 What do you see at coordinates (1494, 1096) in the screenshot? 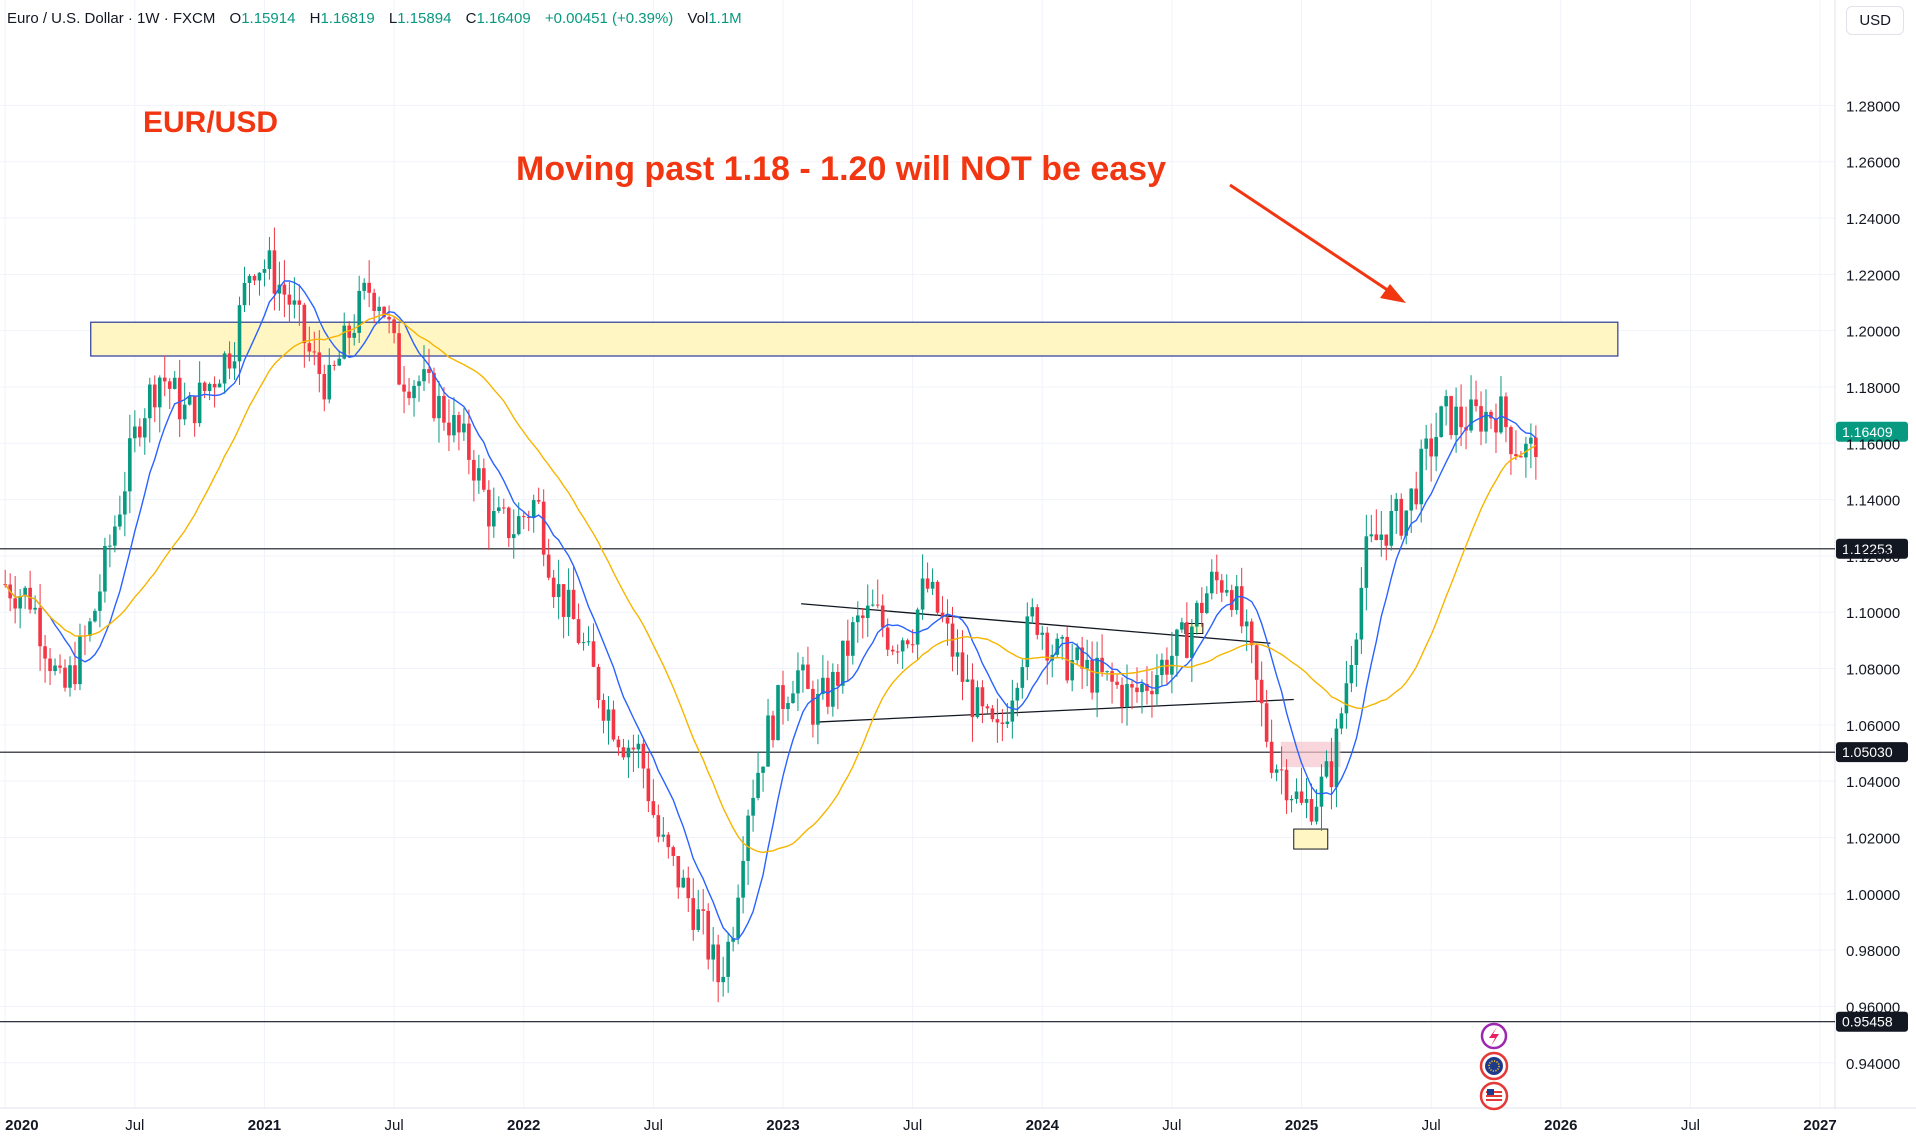
I see `us-flag-event-icon` at bounding box center [1494, 1096].